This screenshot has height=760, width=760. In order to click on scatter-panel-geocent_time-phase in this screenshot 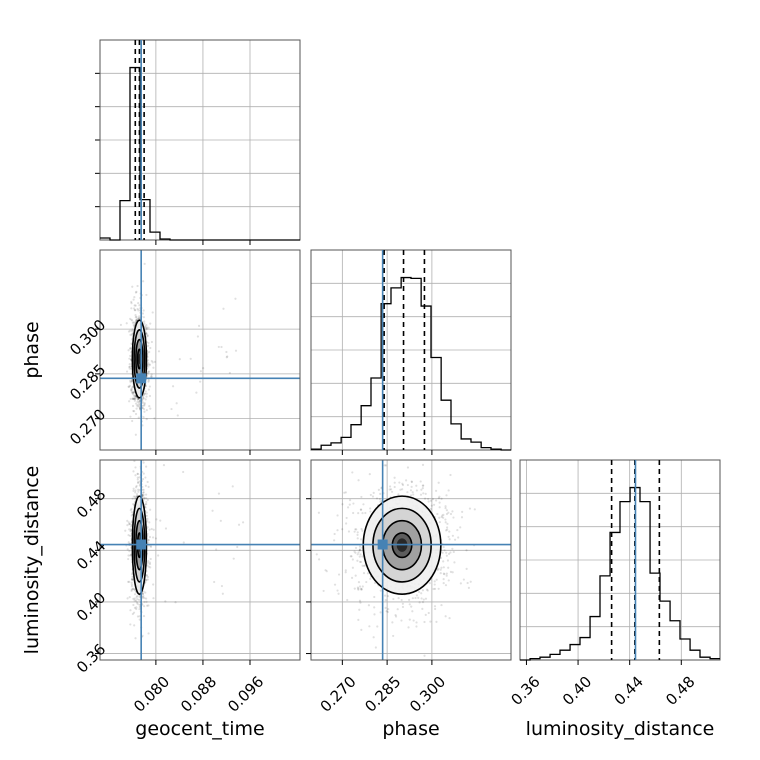, I will do `click(198, 353)`.